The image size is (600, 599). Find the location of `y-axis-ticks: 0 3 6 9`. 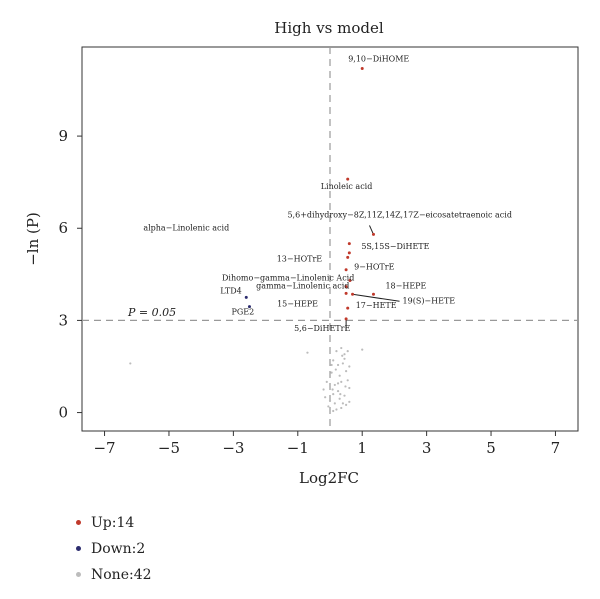

y-axis-ticks: 0 3 6 9 is located at coordinates (70, 274).